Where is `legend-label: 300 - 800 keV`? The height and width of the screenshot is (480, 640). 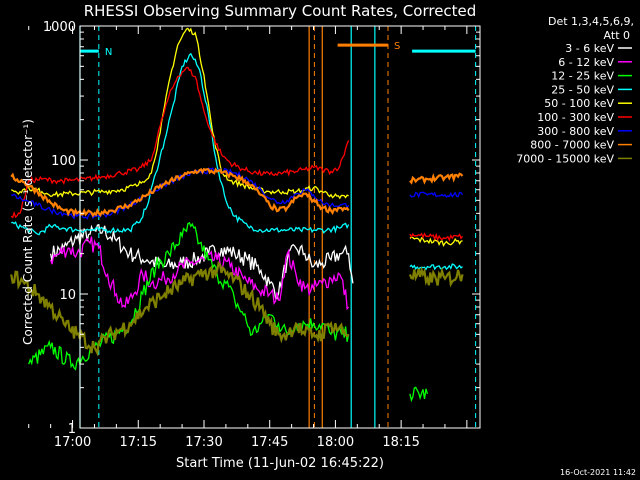 legend-label: 300 - 800 keV is located at coordinates (575, 131).